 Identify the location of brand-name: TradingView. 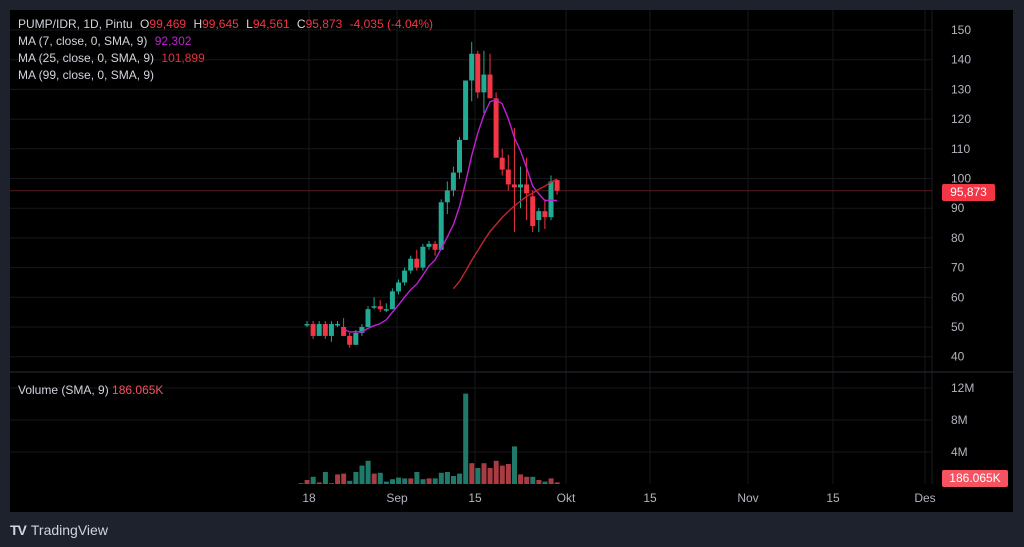
(69, 530).